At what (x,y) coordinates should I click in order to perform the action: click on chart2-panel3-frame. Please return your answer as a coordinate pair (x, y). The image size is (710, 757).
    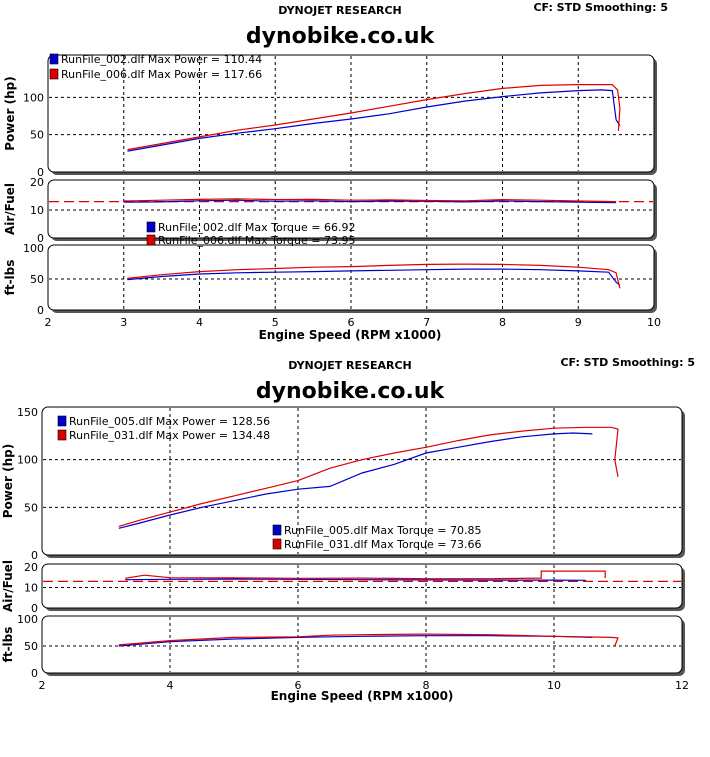
    Looking at the image, I should click on (362, 644).